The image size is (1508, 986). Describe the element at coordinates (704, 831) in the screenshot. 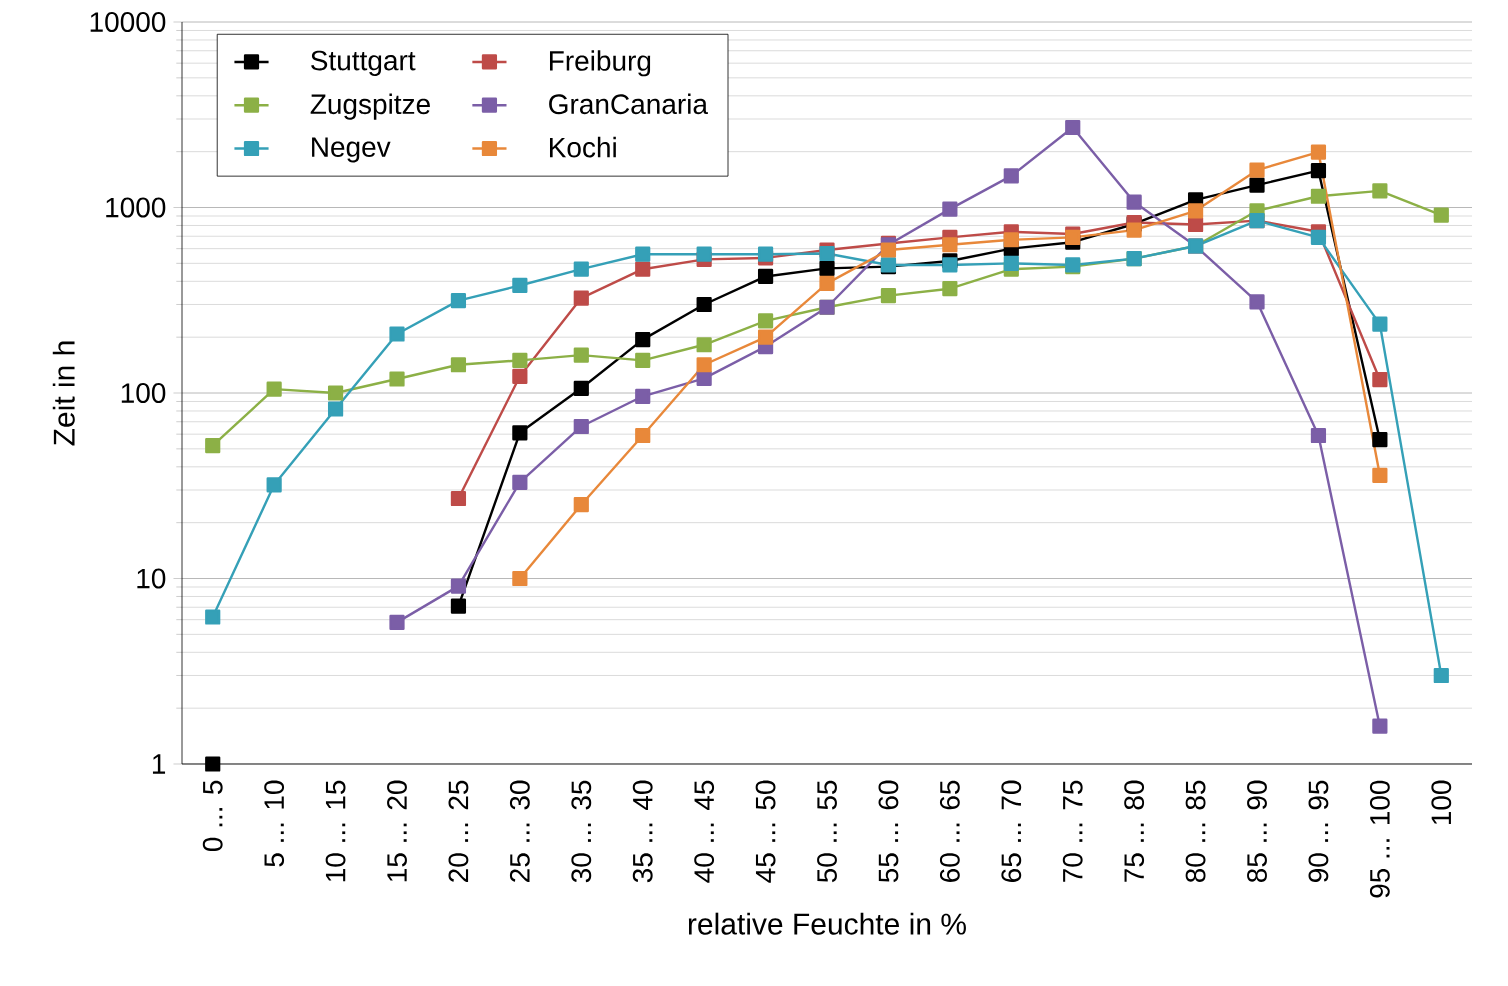

I see `x-tick-label: 40 ... 45` at that location.